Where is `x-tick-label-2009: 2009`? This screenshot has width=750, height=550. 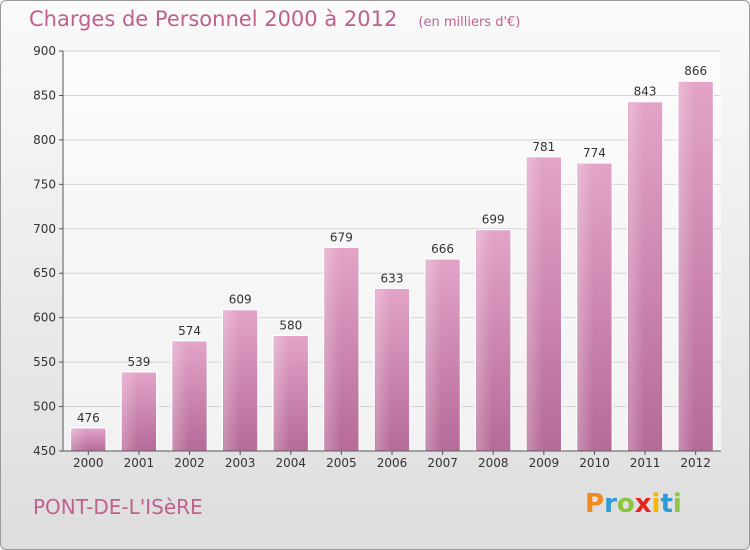 x-tick-label-2009: 2009 is located at coordinates (544, 463).